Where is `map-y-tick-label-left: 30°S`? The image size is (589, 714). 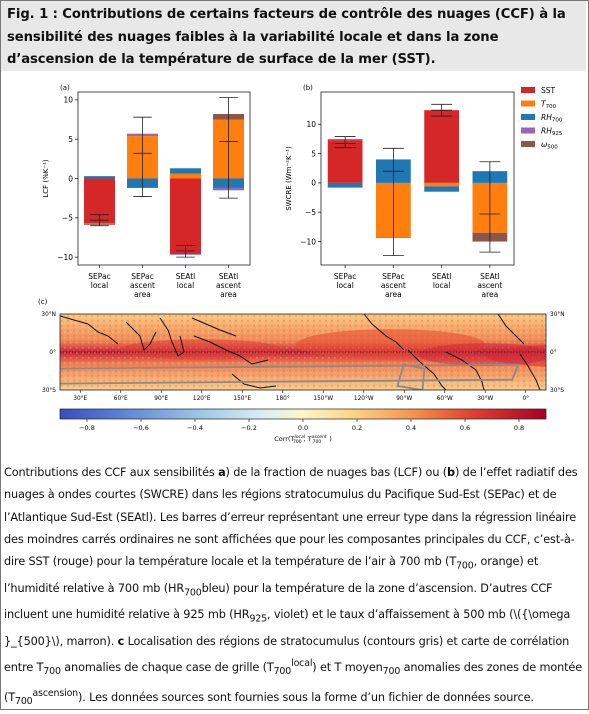
map-y-tick-label-left: 30°S is located at coordinates (49, 391).